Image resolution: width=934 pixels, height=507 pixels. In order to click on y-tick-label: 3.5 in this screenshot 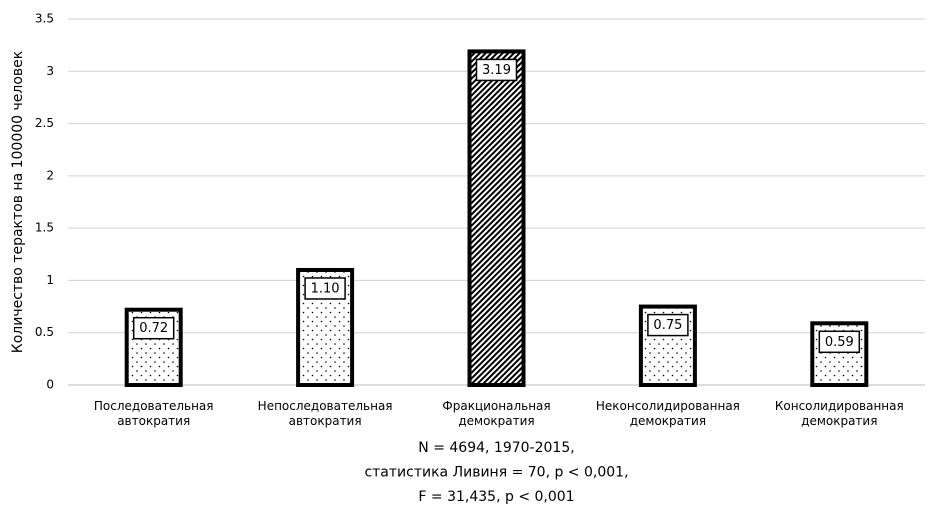, I will do `click(44, 19)`.